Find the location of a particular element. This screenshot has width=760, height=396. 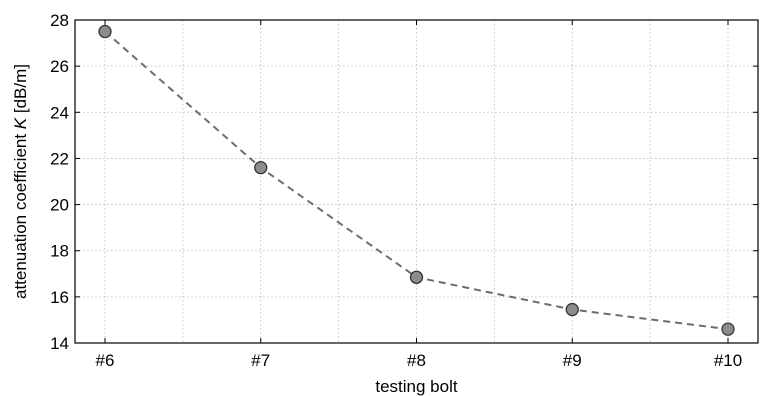

y-axis-label-after: [dB/m] is located at coordinates (20, 91).